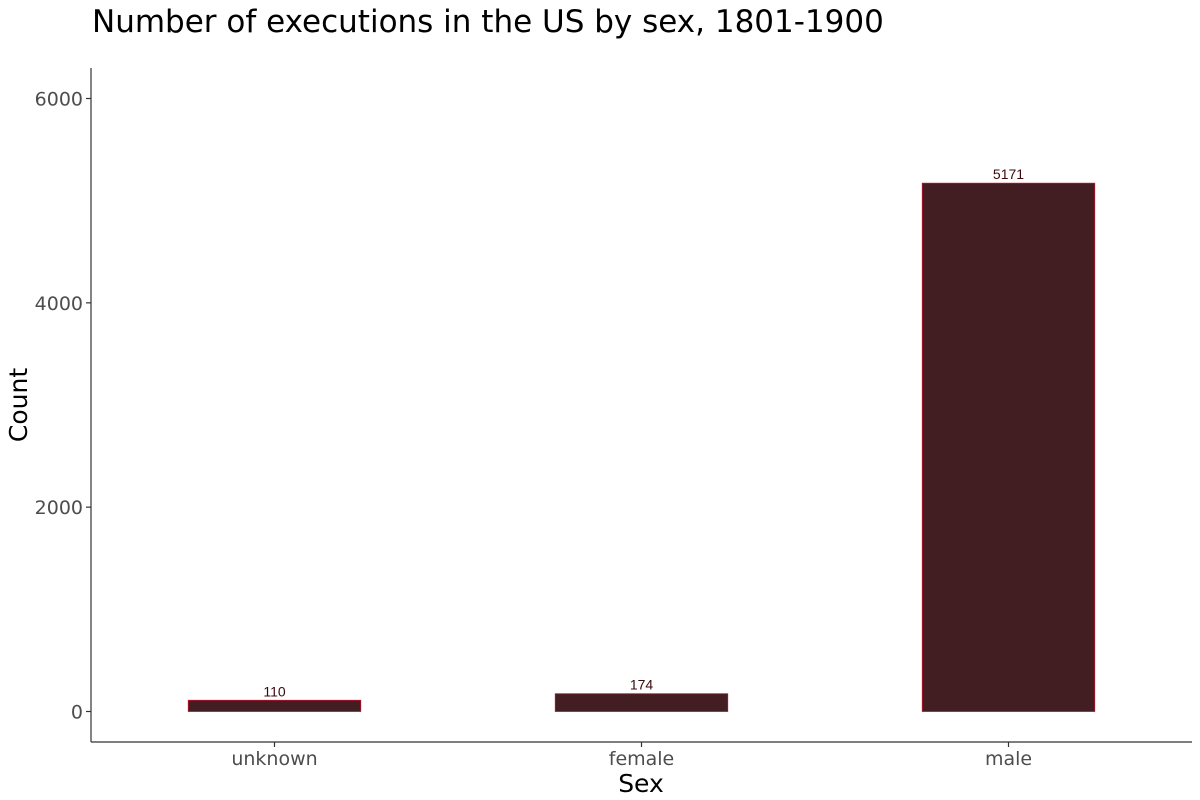  Describe the element at coordinates (642, 685) in the screenshot. I see `bar-value-label-female: 174` at that location.